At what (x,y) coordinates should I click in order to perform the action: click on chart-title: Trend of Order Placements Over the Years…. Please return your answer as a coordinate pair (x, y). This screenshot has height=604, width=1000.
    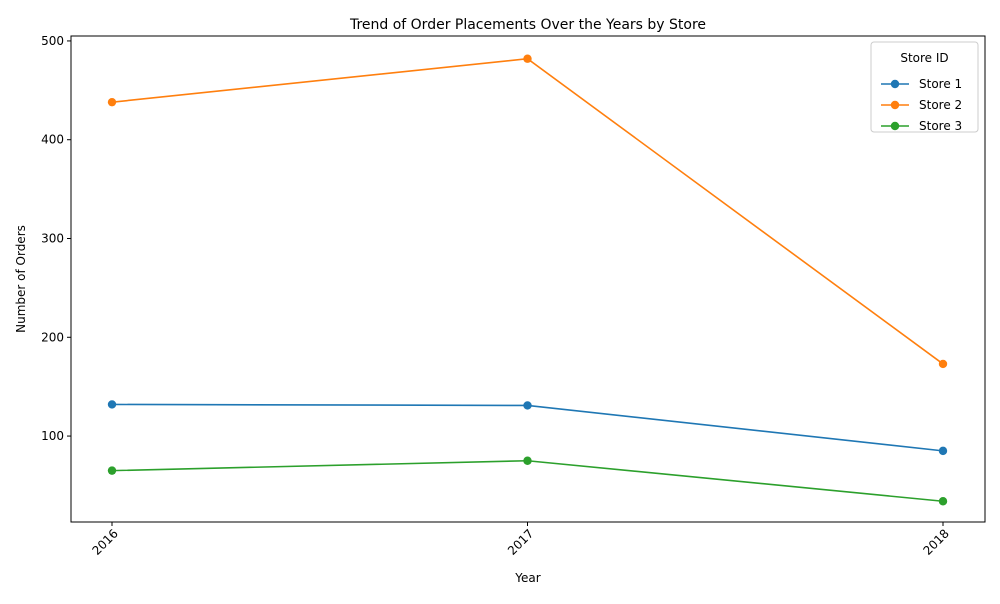
    Looking at the image, I should click on (527, 25).